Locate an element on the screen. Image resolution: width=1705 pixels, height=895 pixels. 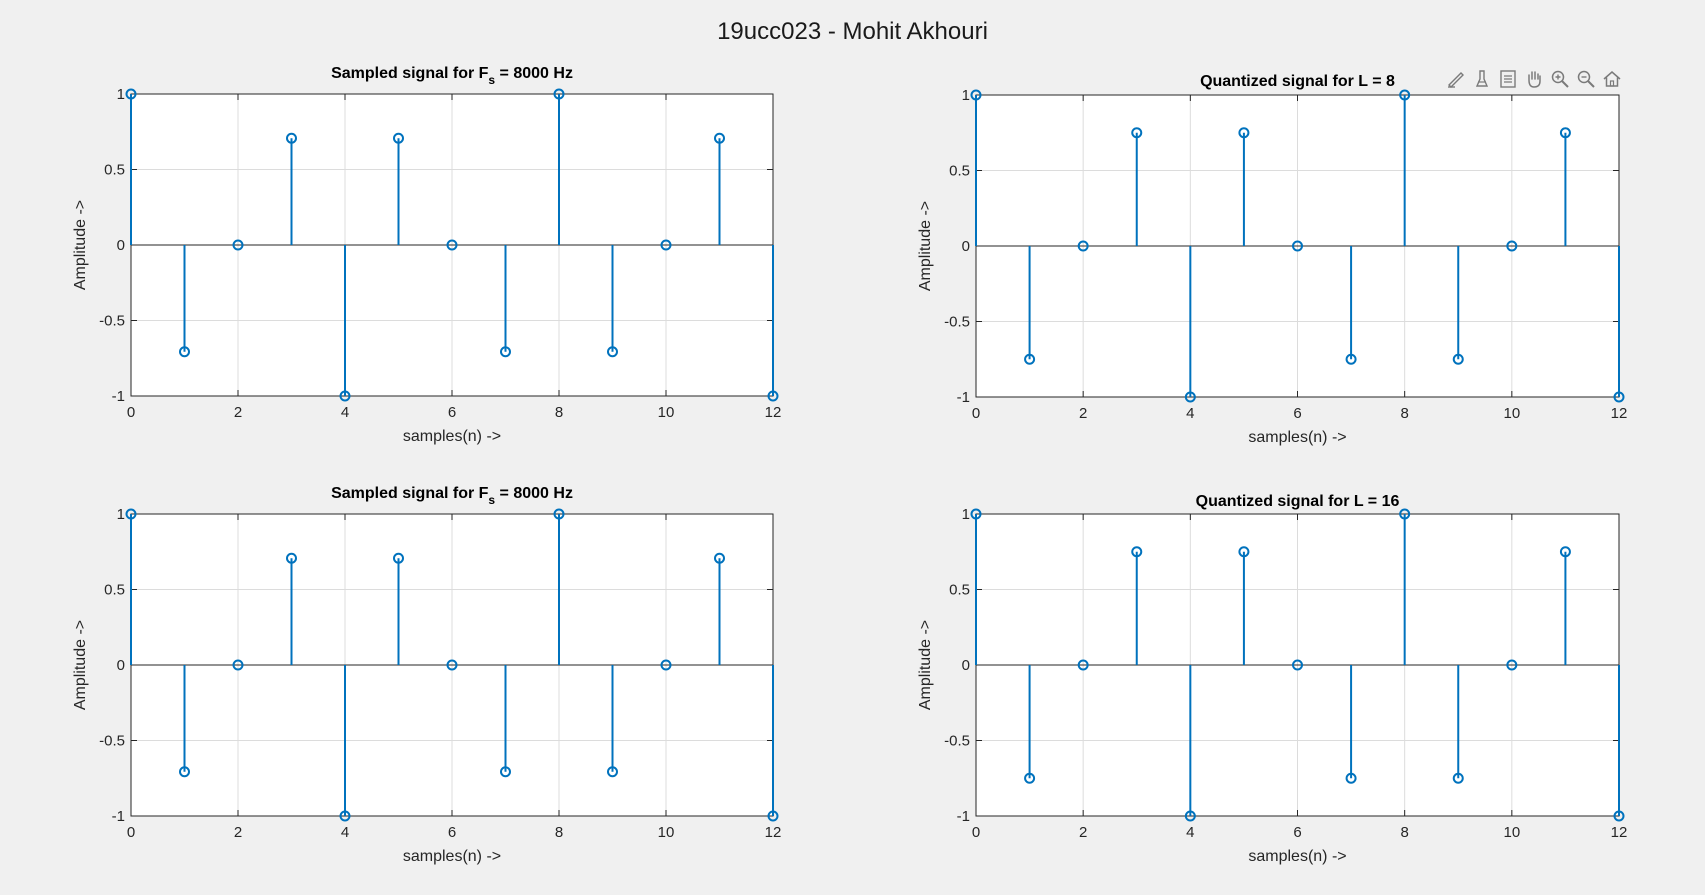
home-restore-icon is located at coordinates (1612, 79).